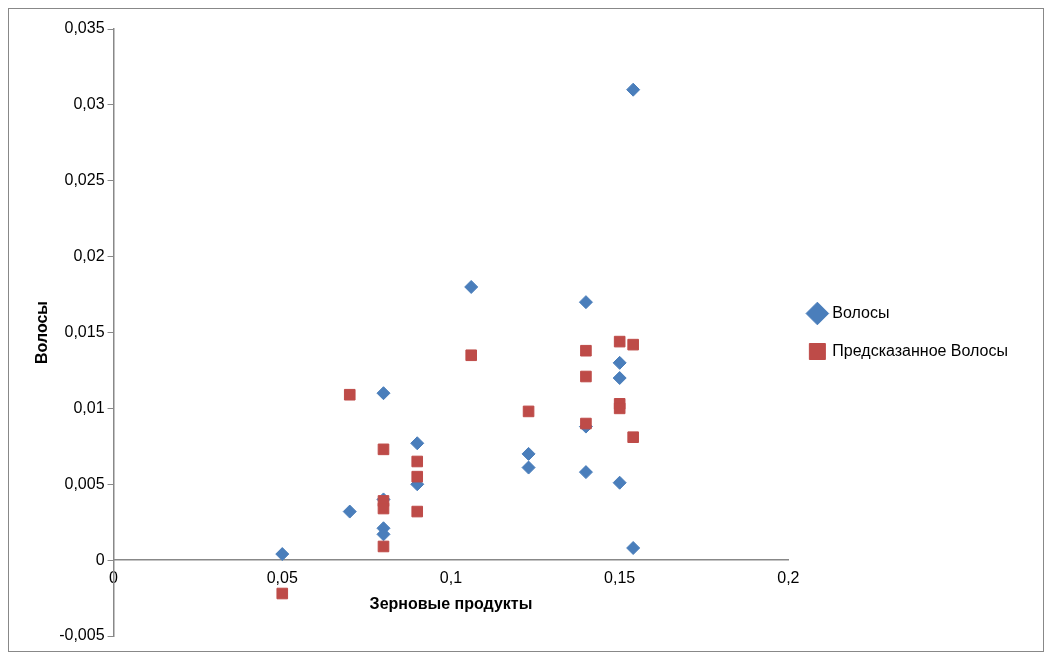 This screenshot has width=1054, height=662. I want to click on legend-label: Предсказанное Волосы, so click(920, 350).